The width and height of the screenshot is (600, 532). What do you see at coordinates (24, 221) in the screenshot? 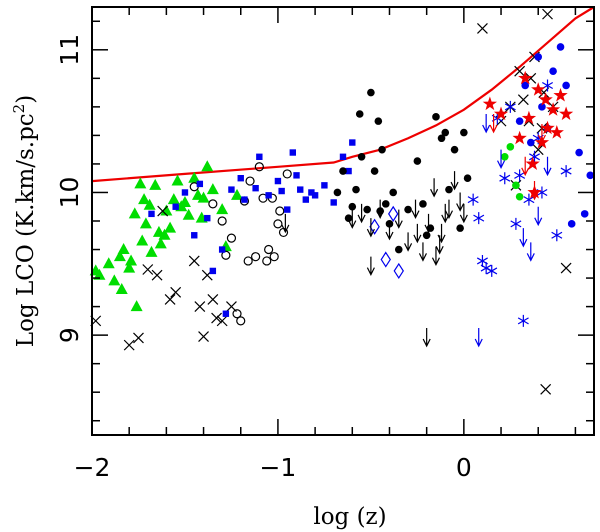
I see `y-axis-title: Log LCO (K.km/s.pc2)` at bounding box center [24, 221].